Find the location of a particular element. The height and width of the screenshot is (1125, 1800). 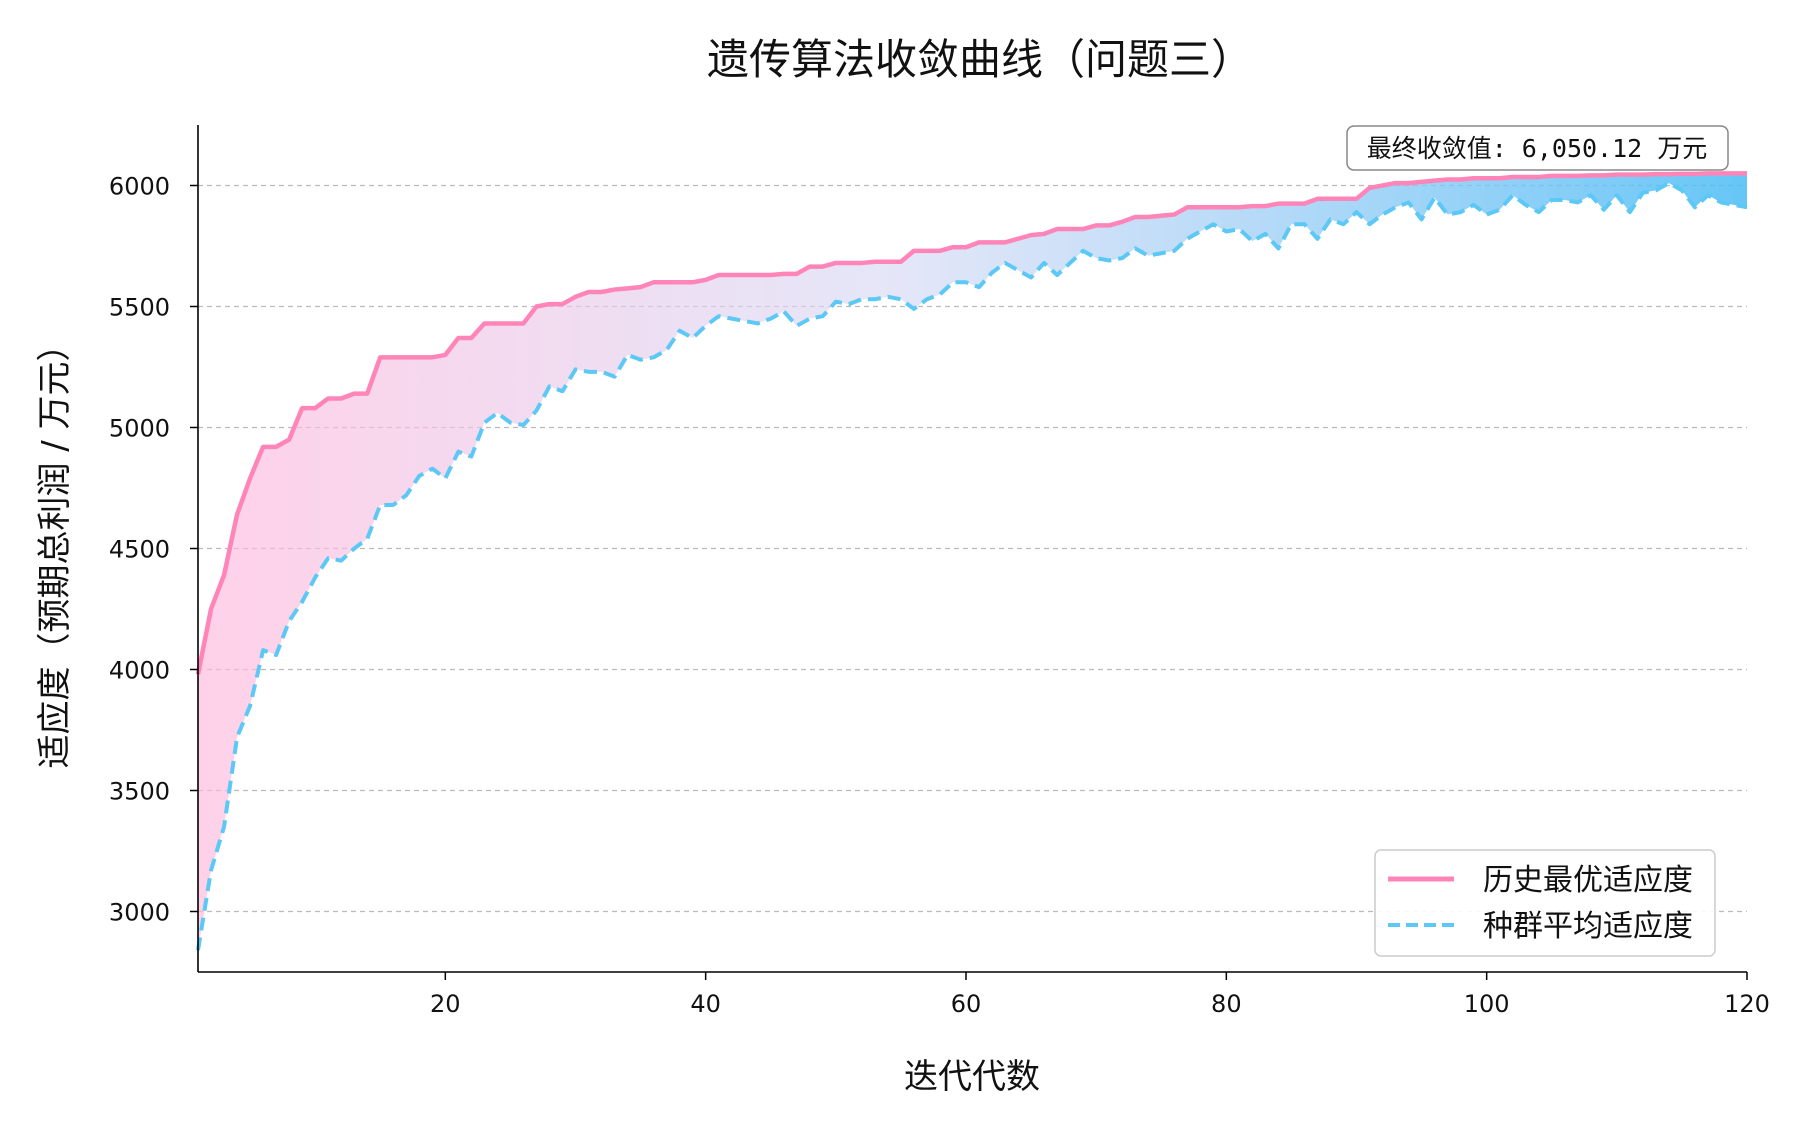

x-tick-label-80: 80 is located at coordinates (1226, 1004).